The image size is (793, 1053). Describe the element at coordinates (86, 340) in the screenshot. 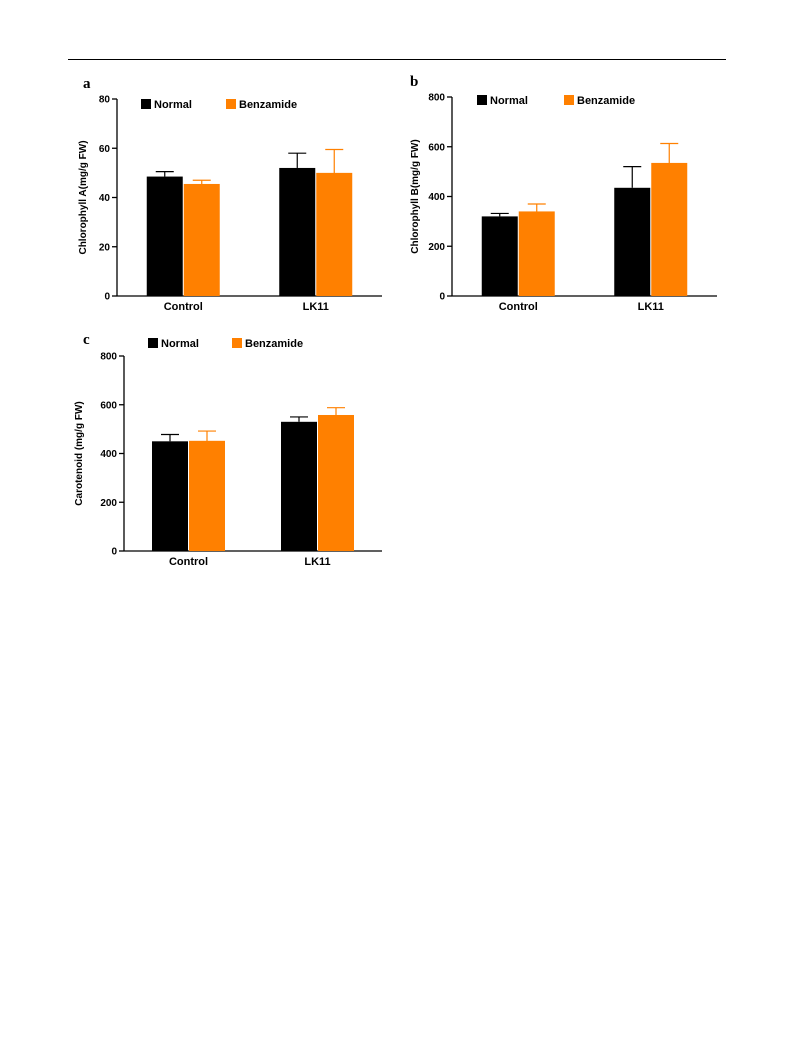

I see `panel-letter-c: c` at that location.